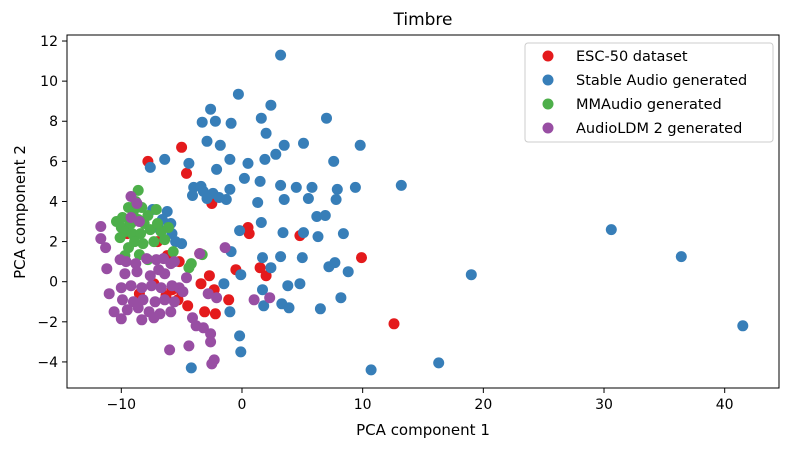  Describe the element at coordinates (52, 202) in the screenshot. I see `y-axis-ticks: −4 −2 0 2 4 6 8 10 12` at that location.